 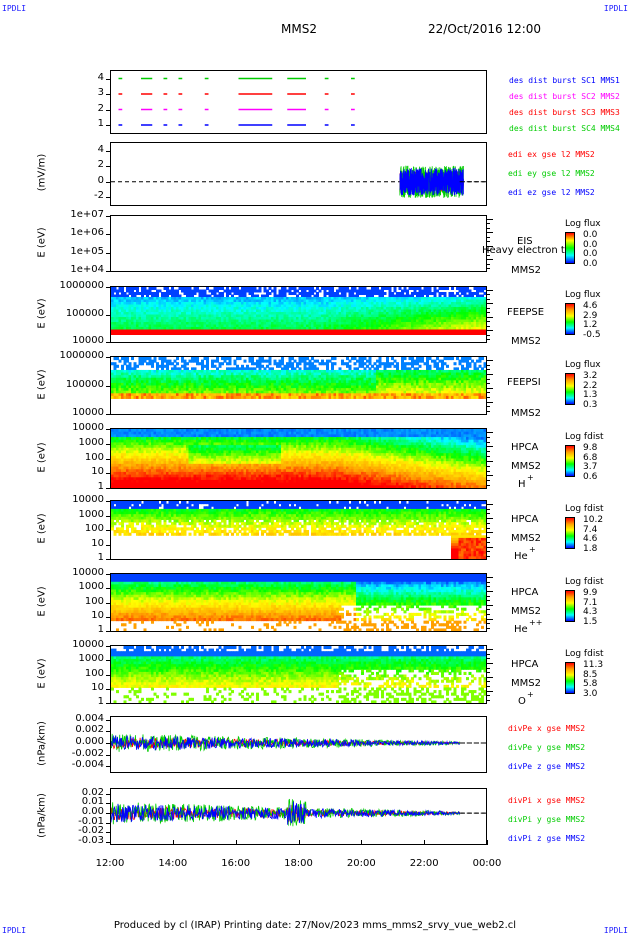 What do you see at coordinates (590, 684) in the screenshot?
I see `colorbar-value: 5.8` at bounding box center [590, 684].